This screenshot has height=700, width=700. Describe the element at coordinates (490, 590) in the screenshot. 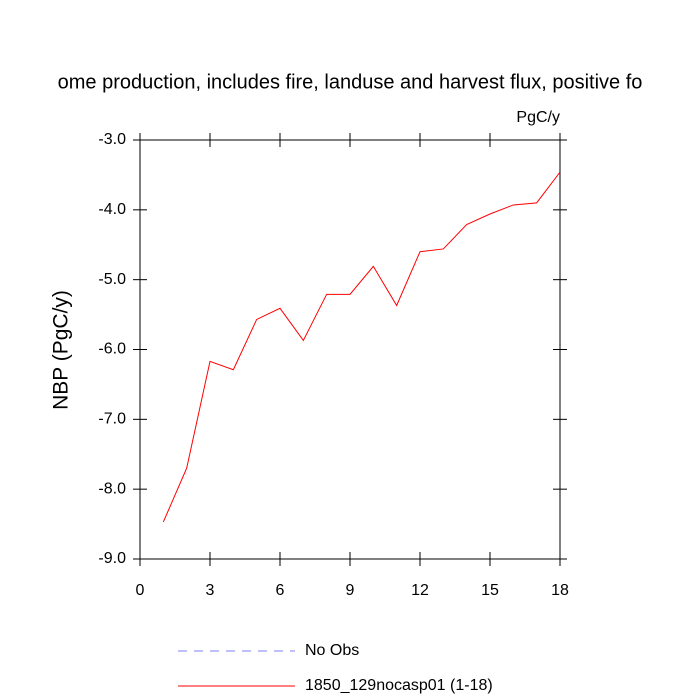

I see `x-tick-label: 15` at that location.